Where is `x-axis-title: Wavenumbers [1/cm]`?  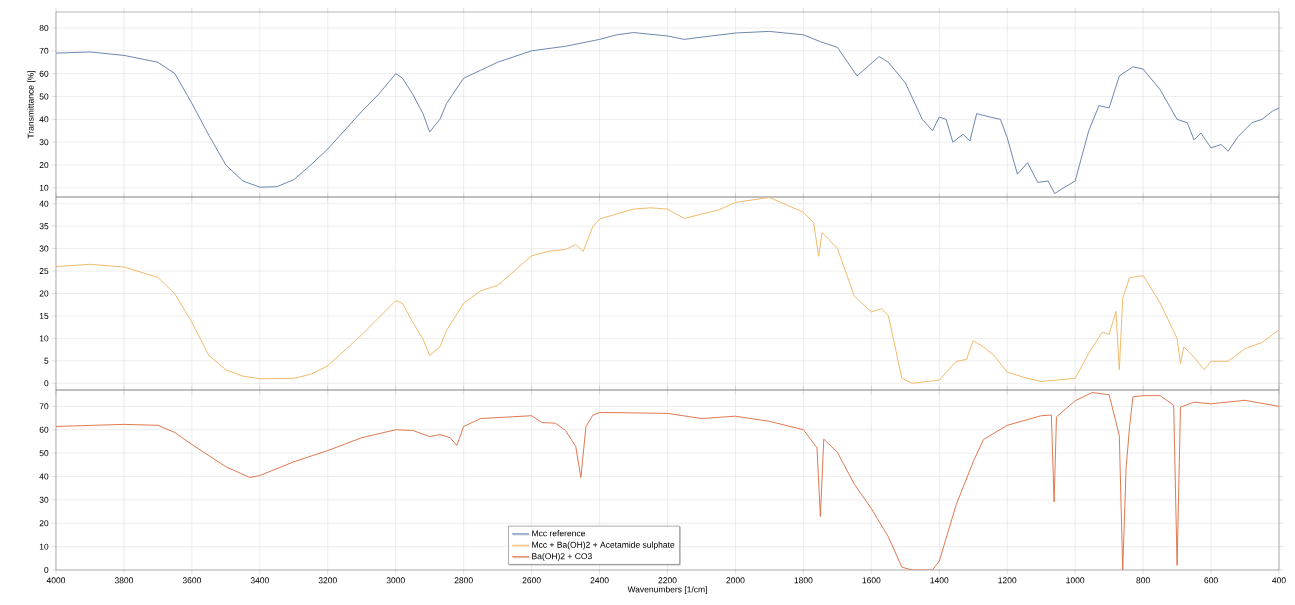
x-axis-title: Wavenumbers [1/cm] is located at coordinates (667, 590).